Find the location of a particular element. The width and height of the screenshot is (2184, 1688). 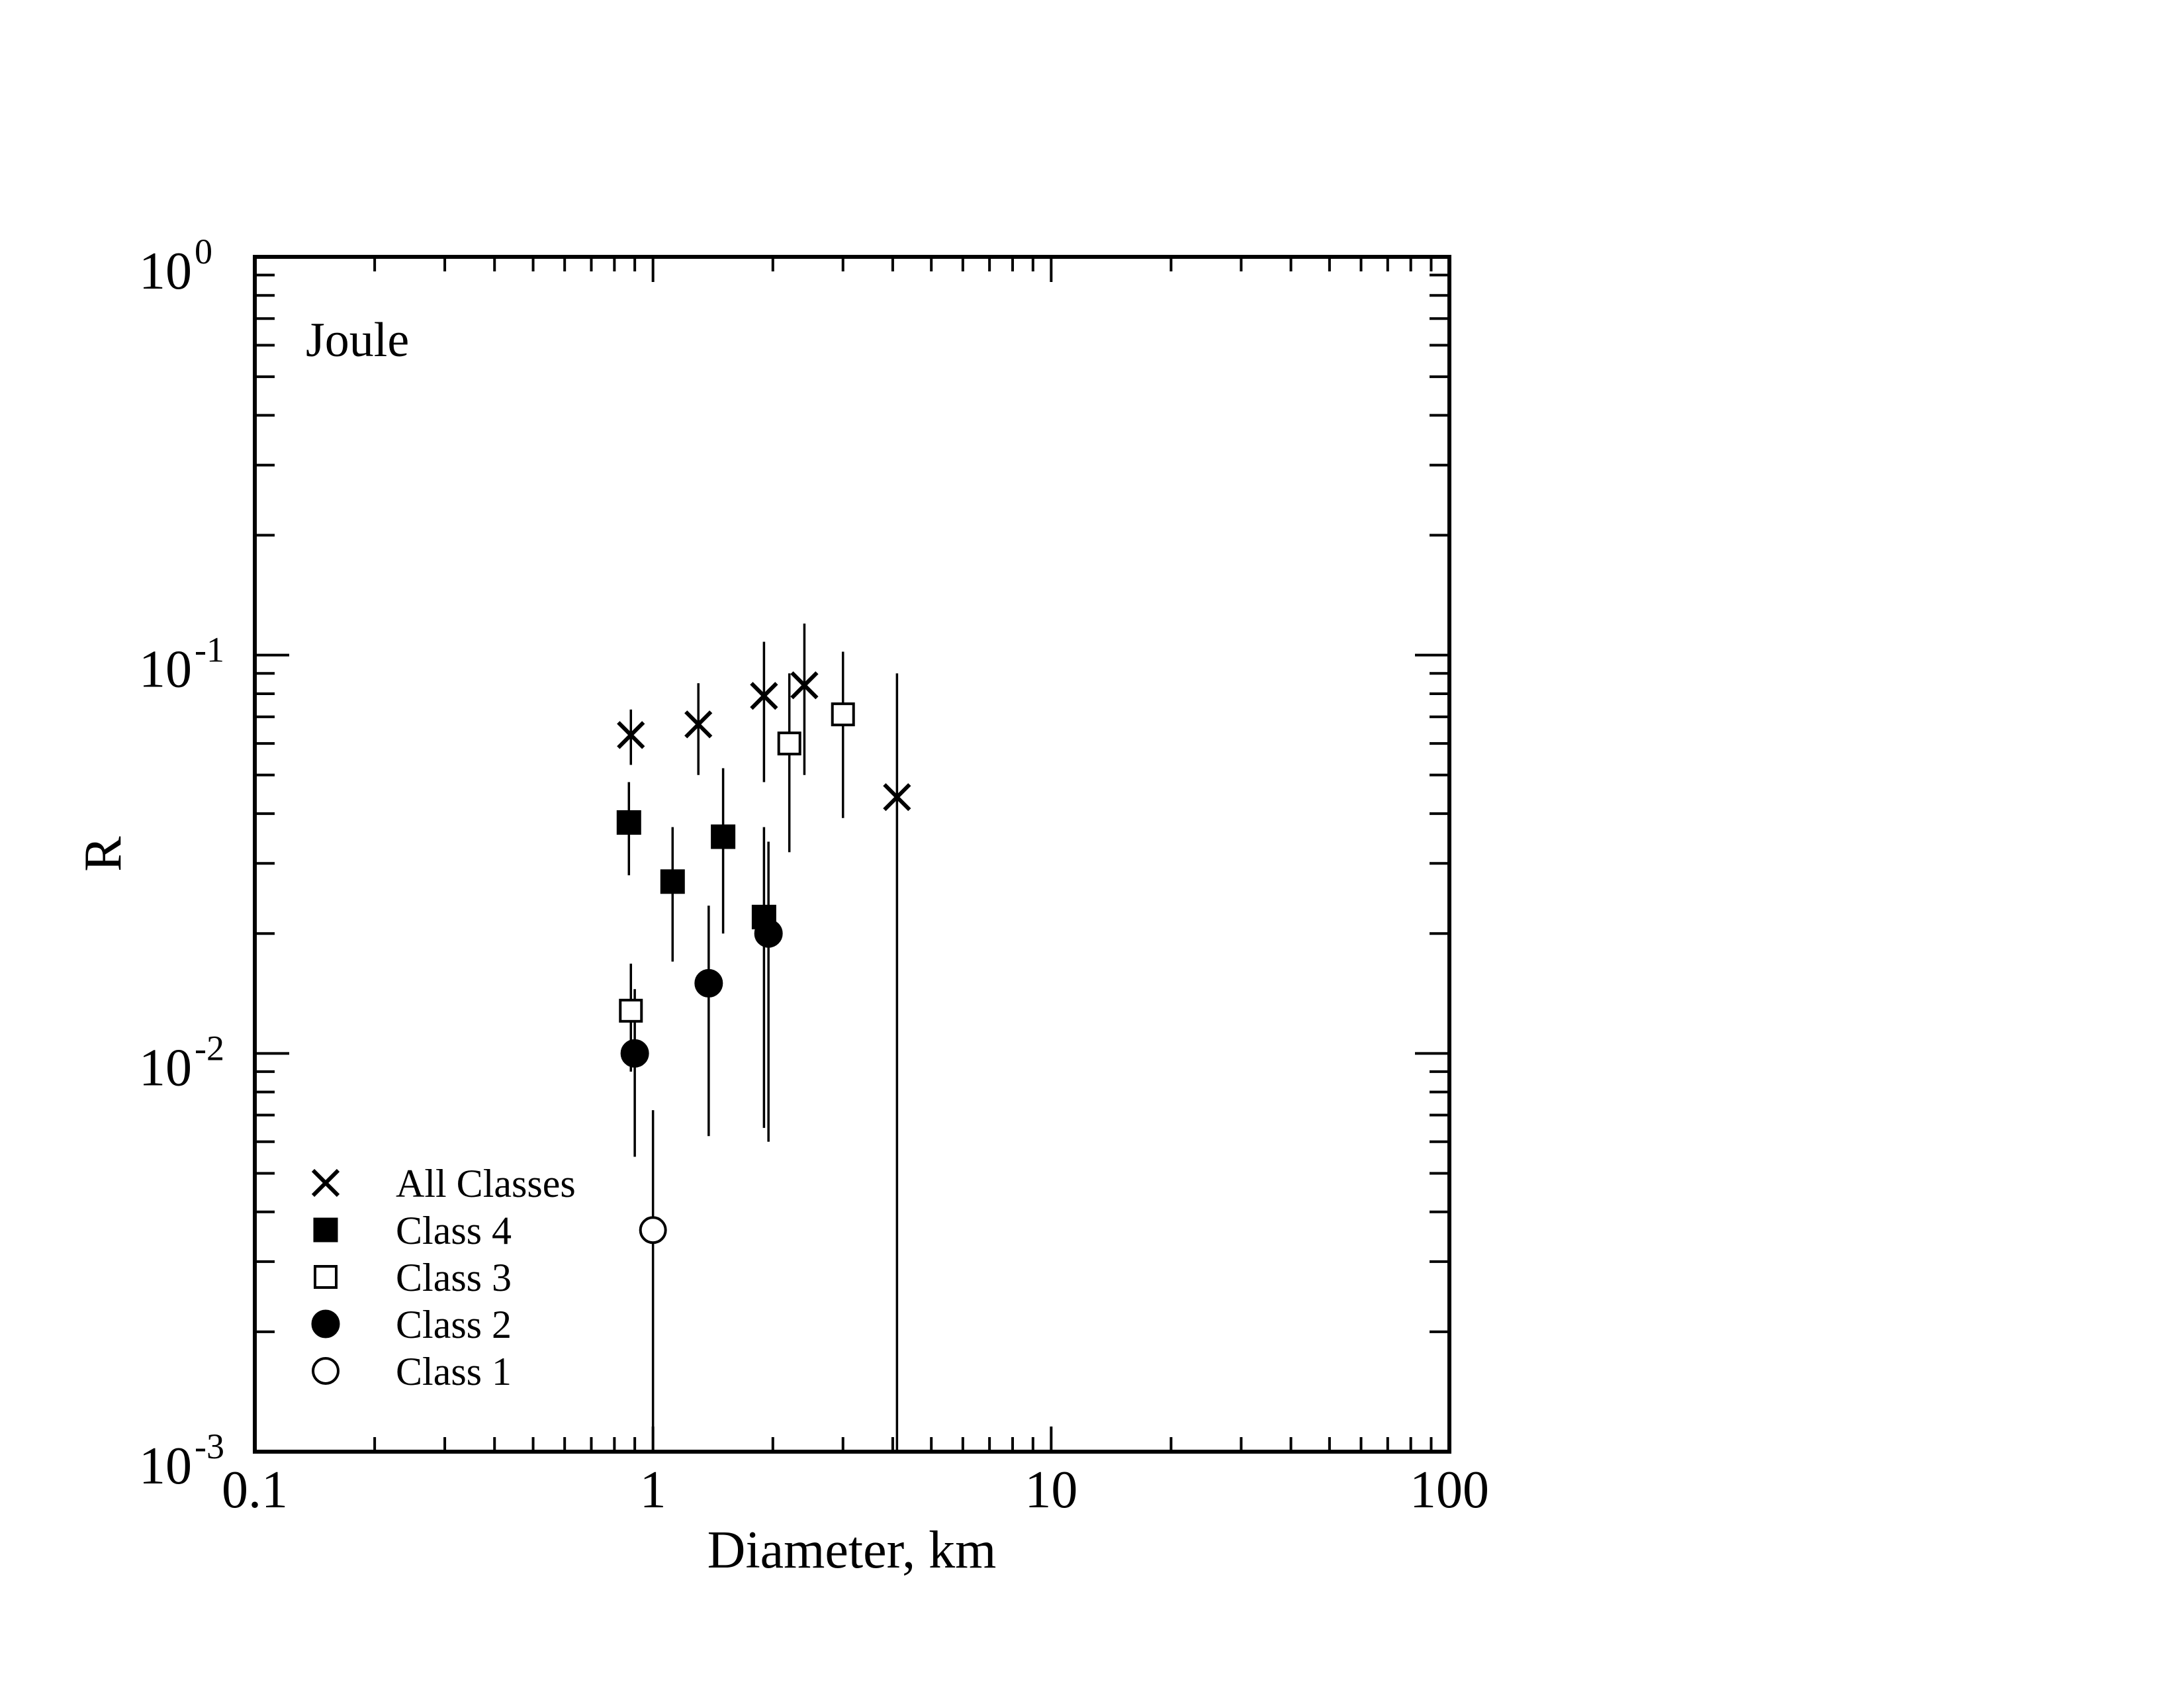

error-bars is located at coordinates (763, 1038).